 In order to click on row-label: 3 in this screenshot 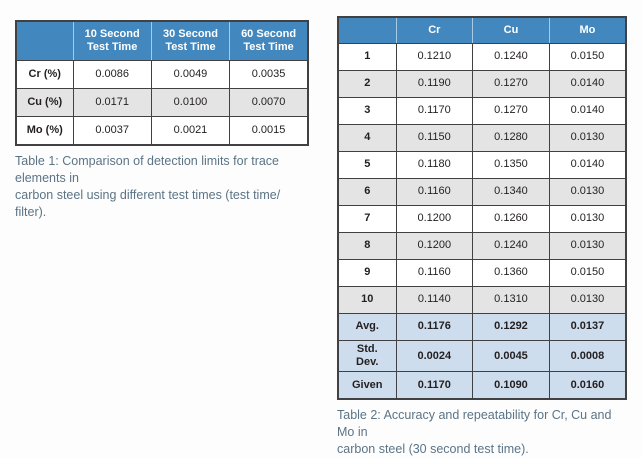, I will do `click(367, 111)`.